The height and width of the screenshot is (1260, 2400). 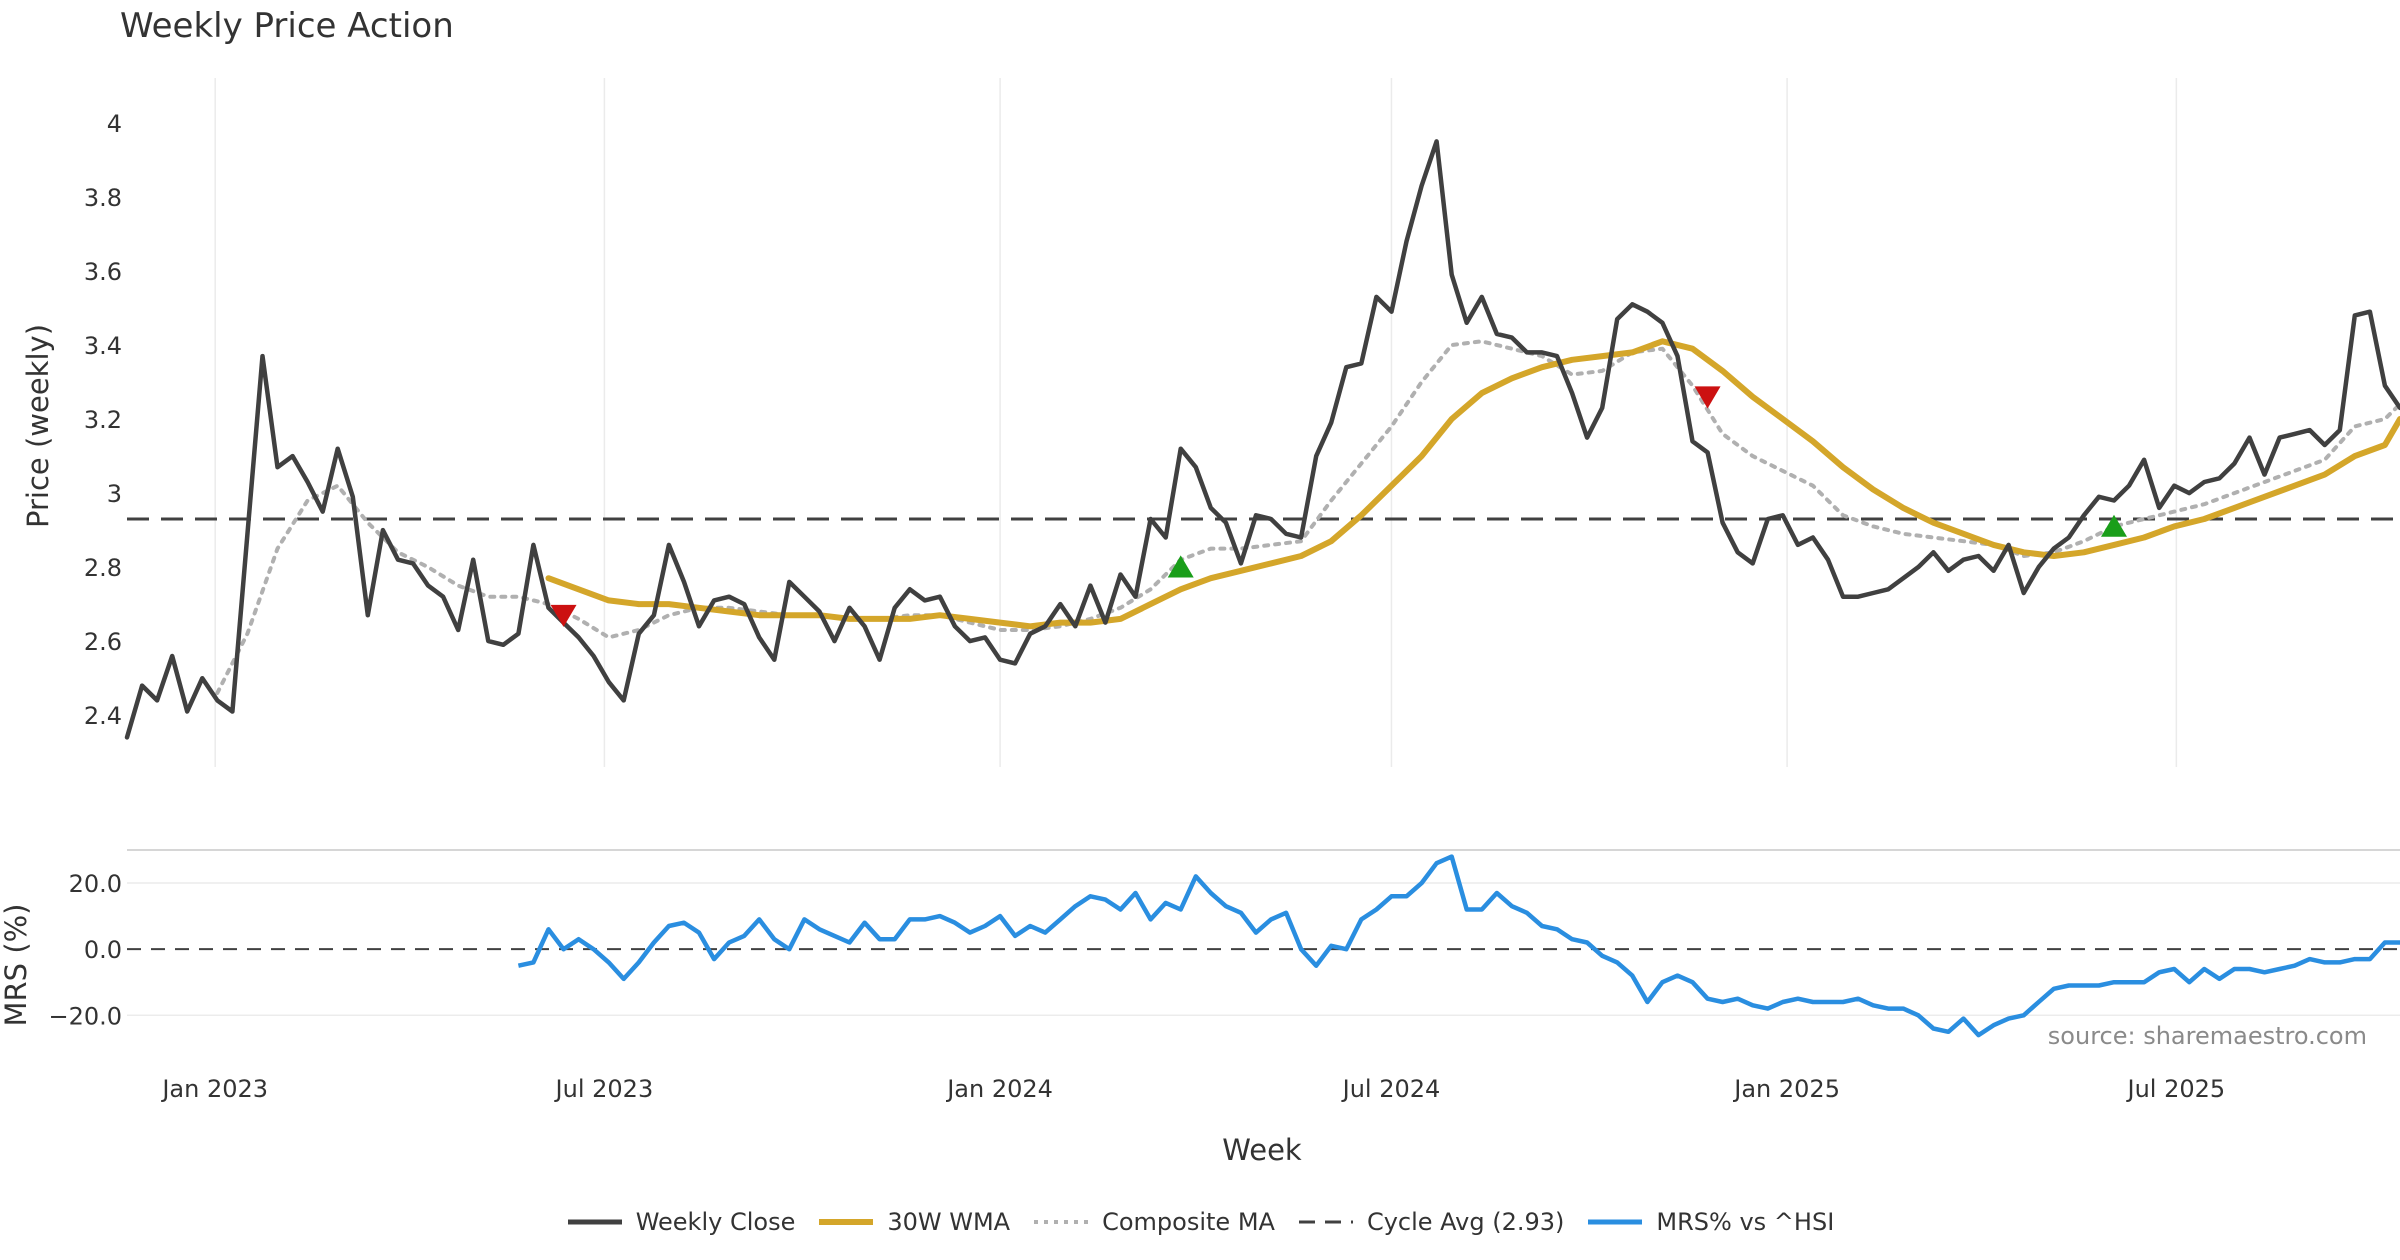 I want to click on chart-title: Weekly Price Action, so click(x=287, y=26).